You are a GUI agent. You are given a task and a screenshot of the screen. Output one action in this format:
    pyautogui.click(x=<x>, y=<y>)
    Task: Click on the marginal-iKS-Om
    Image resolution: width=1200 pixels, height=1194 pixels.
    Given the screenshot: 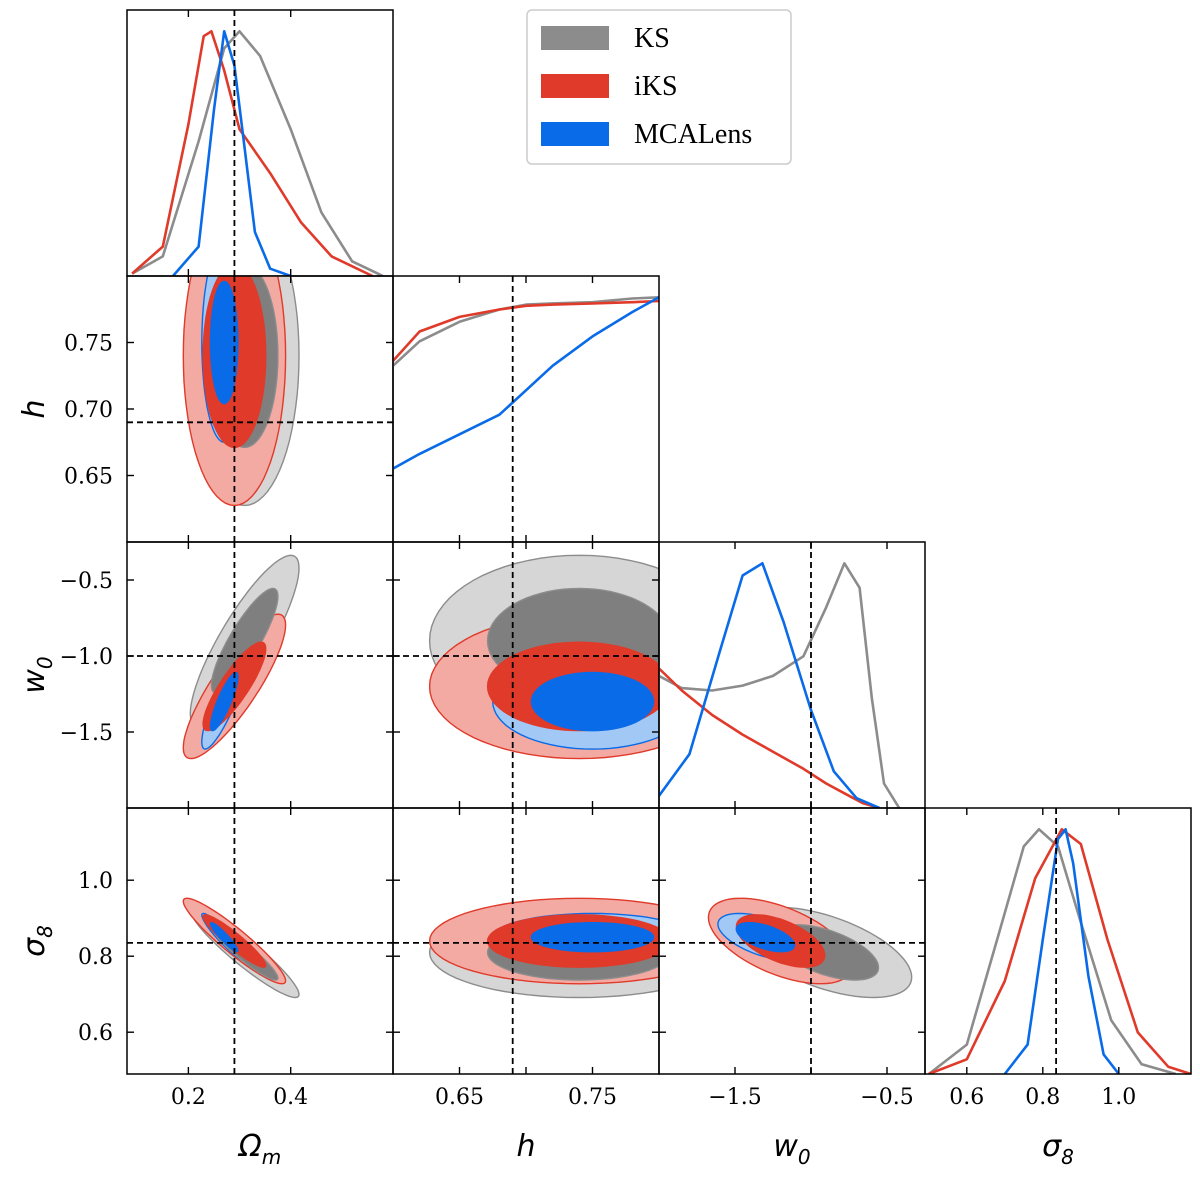 What is the action you would take?
    pyautogui.click(x=252, y=153)
    